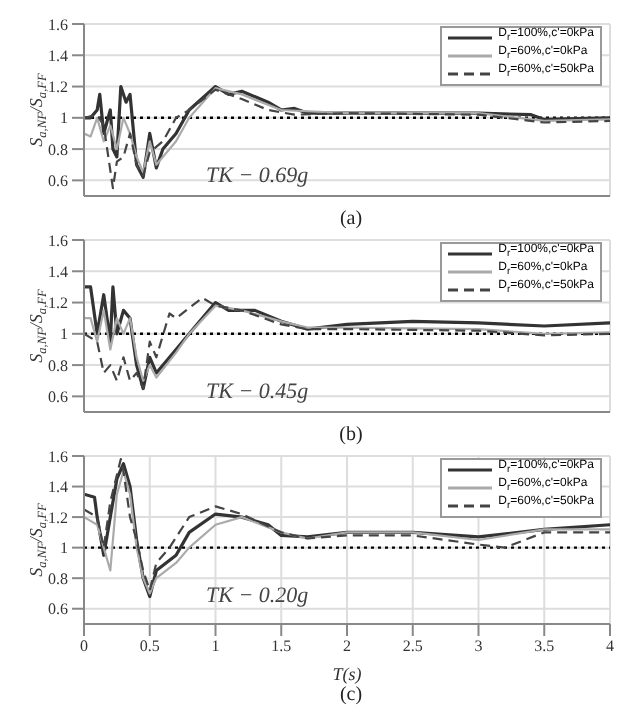 Image resolution: width=642 pixels, height=712 pixels. Describe the element at coordinates (347, 646) in the screenshot. I see `x-tick-label: 2` at that location.